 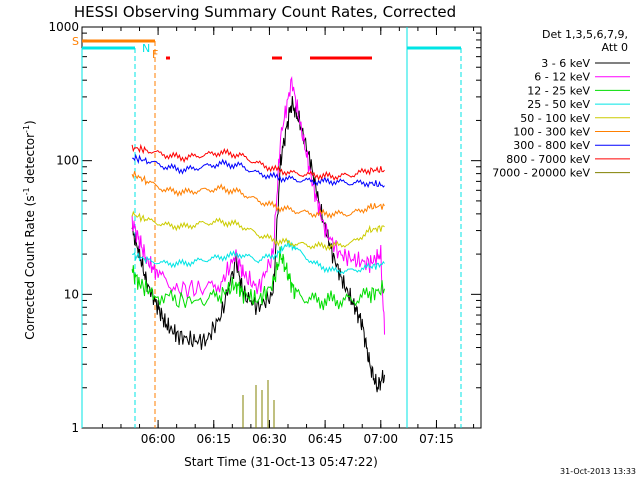 What do you see at coordinates (548, 159) in the screenshot?
I see `legend-entry-label: 800 - 7000 keV` at bounding box center [548, 159].